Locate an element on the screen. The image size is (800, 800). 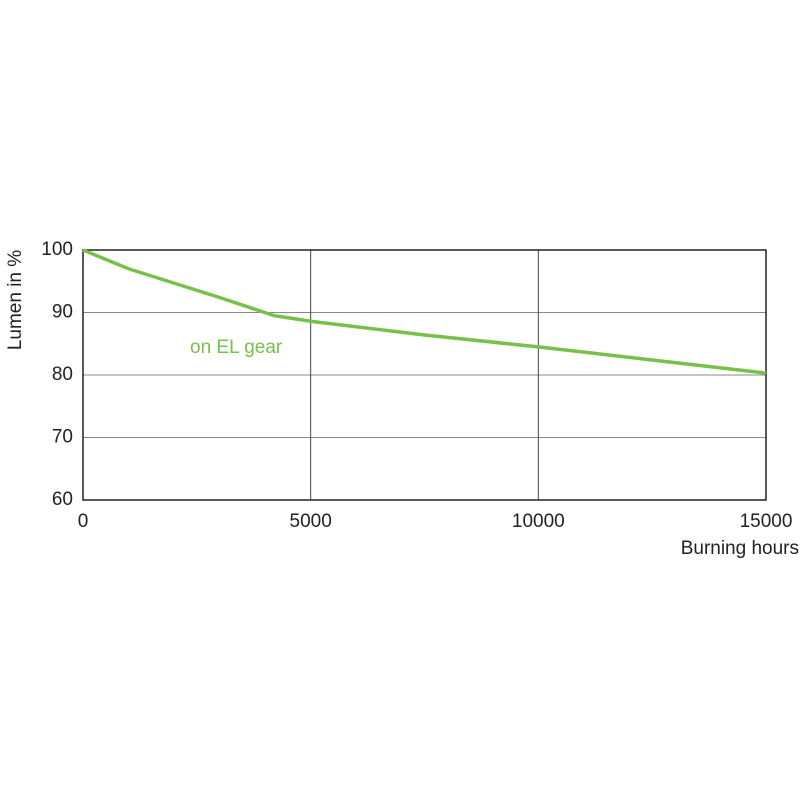
x-tick-label: 5000 is located at coordinates (311, 521).